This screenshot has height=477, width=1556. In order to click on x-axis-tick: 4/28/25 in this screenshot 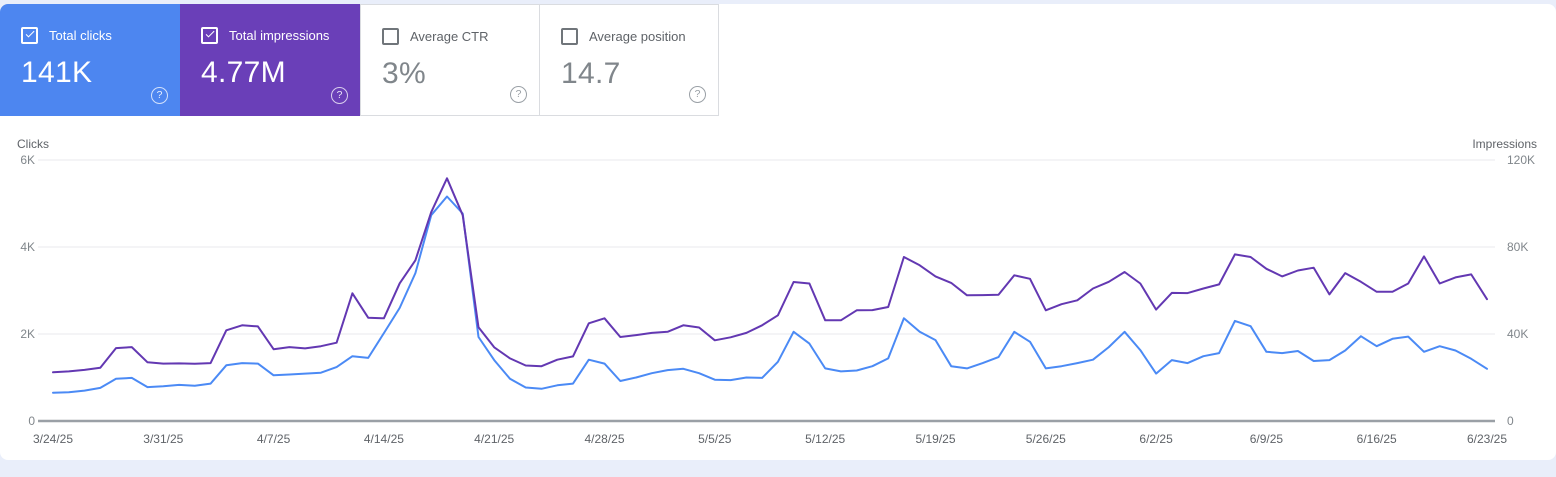, I will do `click(604, 439)`.